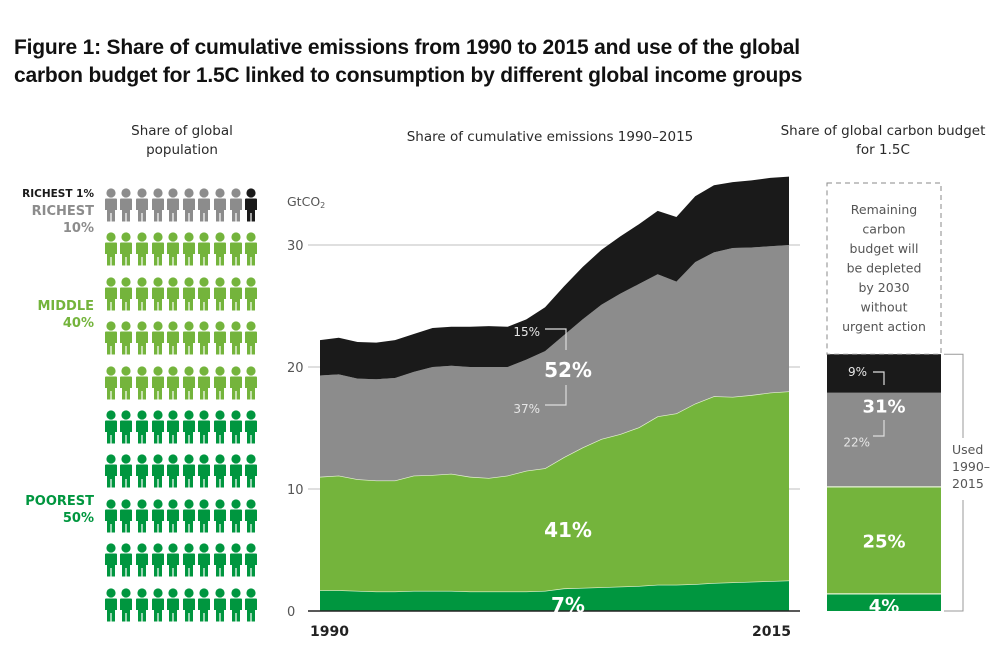 The image size is (1000, 667). I want to click on x-tick-label-end: 2015, so click(771, 632).